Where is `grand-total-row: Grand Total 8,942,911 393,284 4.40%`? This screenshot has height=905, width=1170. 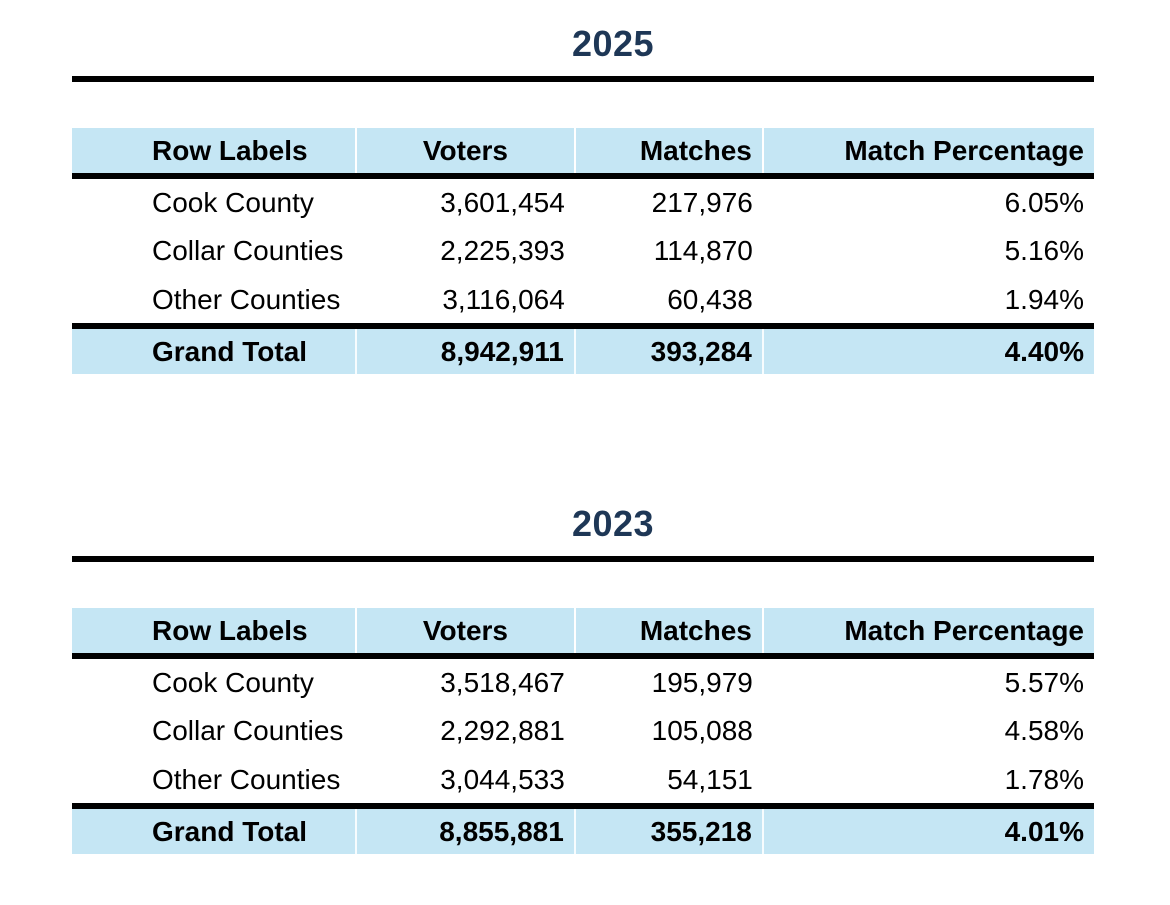 grand-total-row: Grand Total 8,942,911 393,284 4.40% is located at coordinates (583, 348).